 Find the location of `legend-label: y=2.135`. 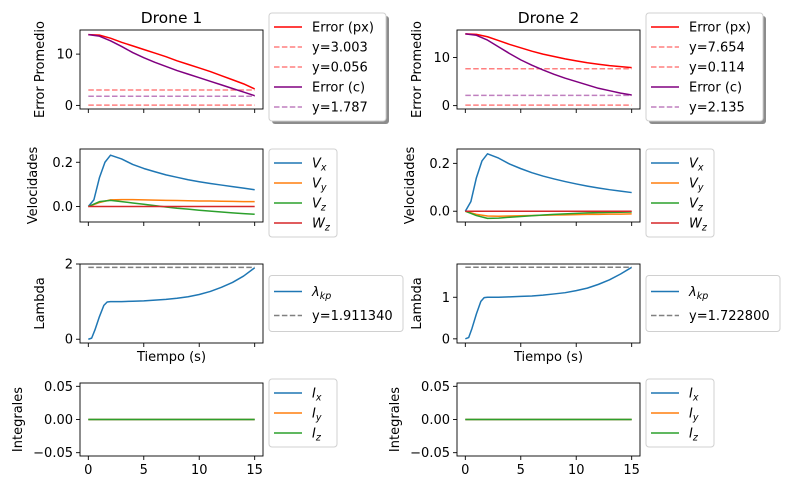

legend-label: y=2.135 is located at coordinates (717, 108).